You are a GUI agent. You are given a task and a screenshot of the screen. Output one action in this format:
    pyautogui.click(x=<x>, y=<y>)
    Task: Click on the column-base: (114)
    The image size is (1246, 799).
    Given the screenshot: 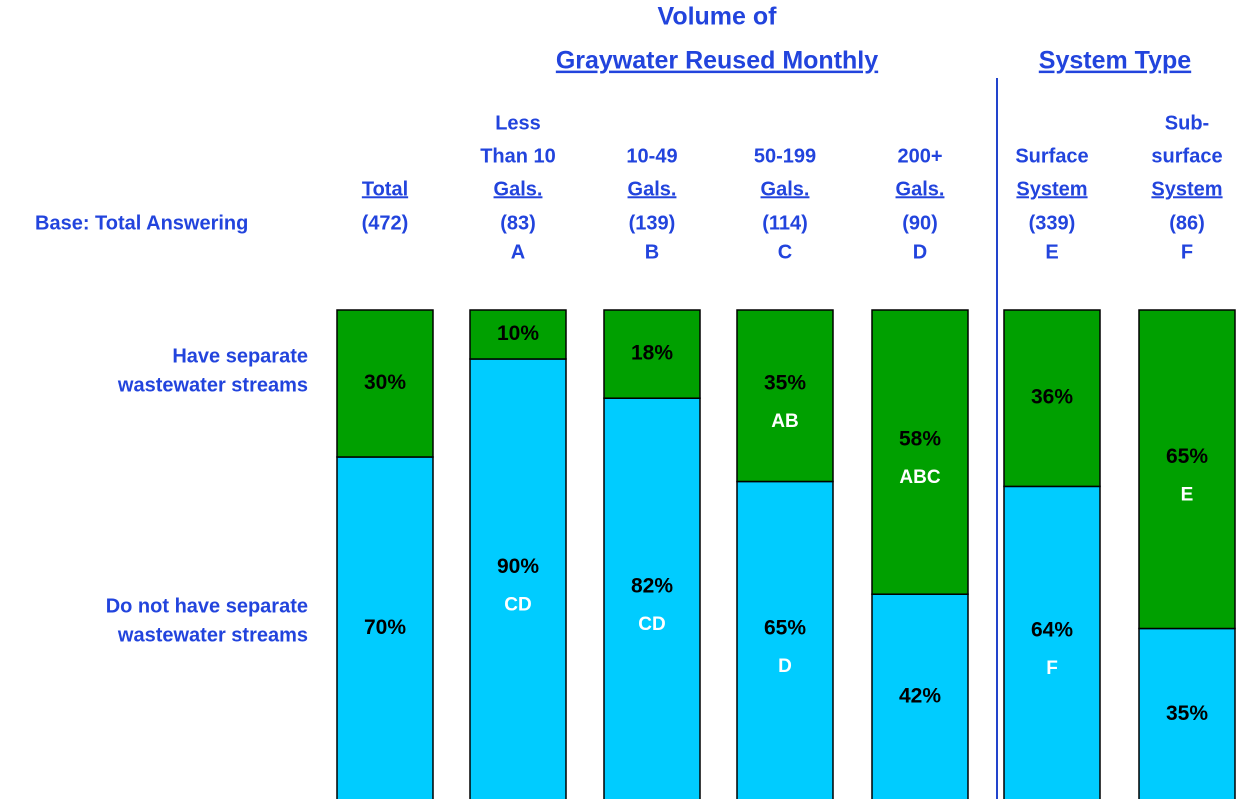 What is the action you would take?
    pyautogui.click(x=785, y=223)
    